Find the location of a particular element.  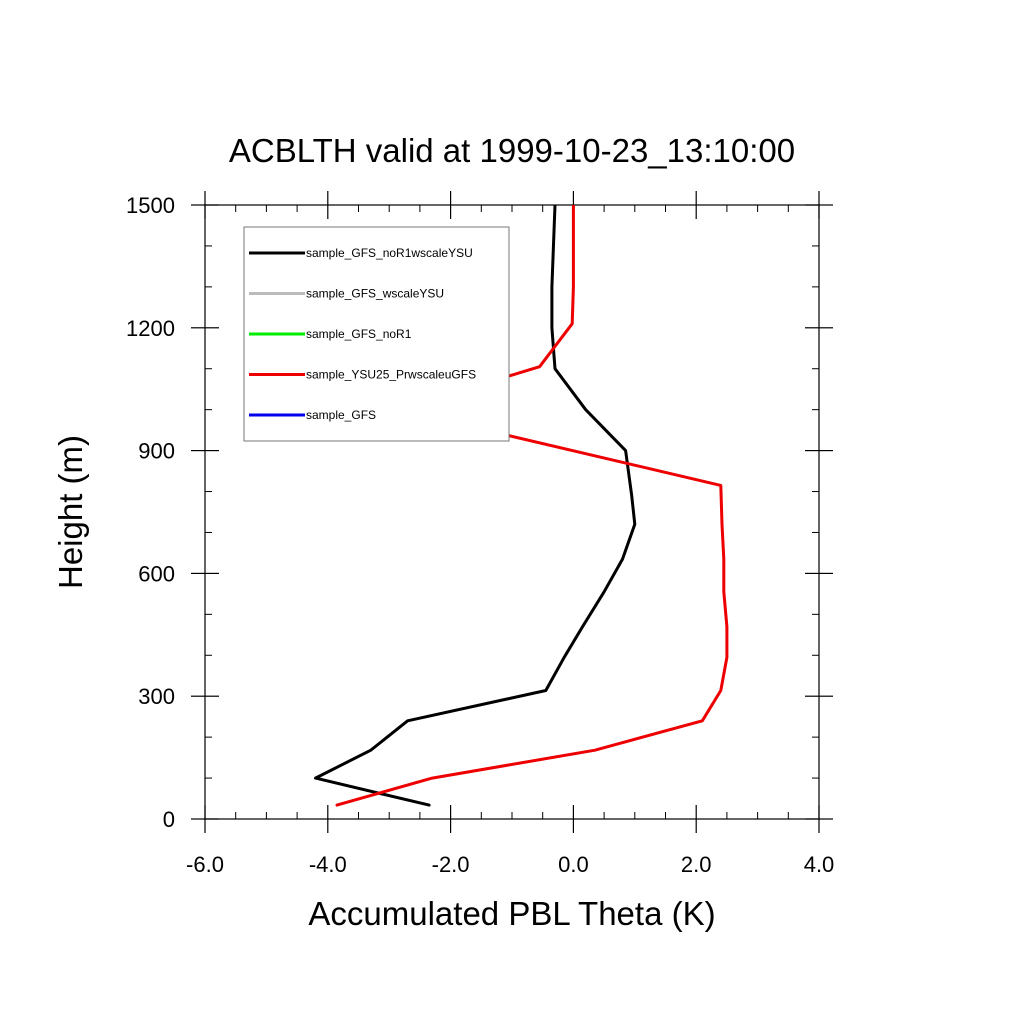

legend-label: sample_YSU25_PrwscaleuGFS is located at coordinates (391, 375).